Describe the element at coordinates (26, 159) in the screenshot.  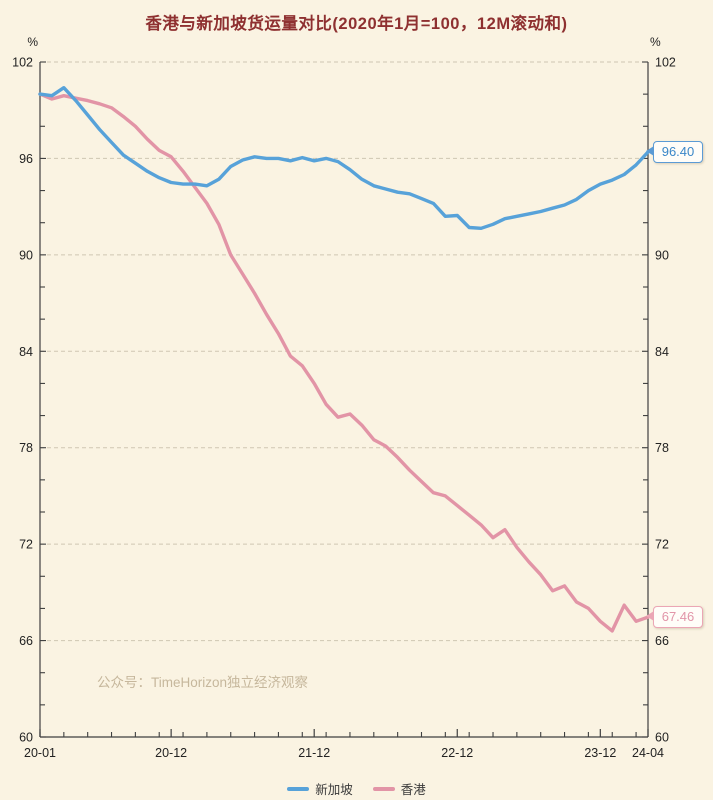
I see `y-axis-label-left: 96` at that location.